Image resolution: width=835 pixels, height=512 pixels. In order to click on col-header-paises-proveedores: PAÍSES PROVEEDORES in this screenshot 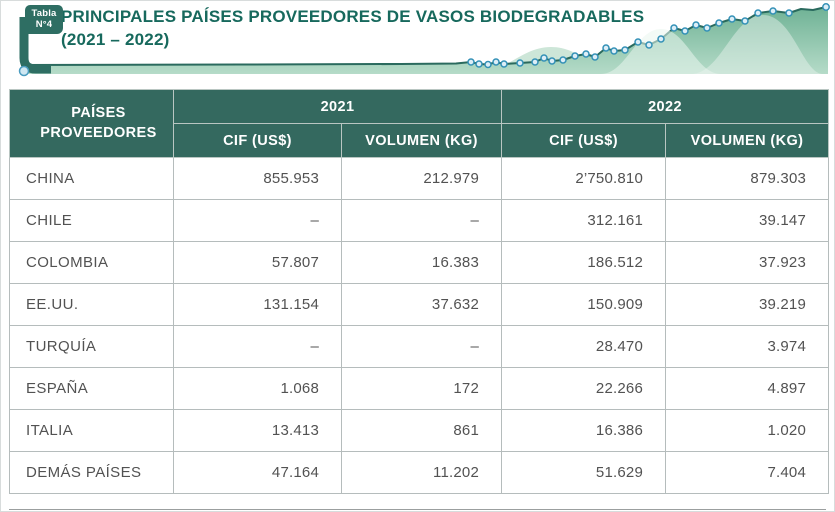, I will do `click(91, 123)`.